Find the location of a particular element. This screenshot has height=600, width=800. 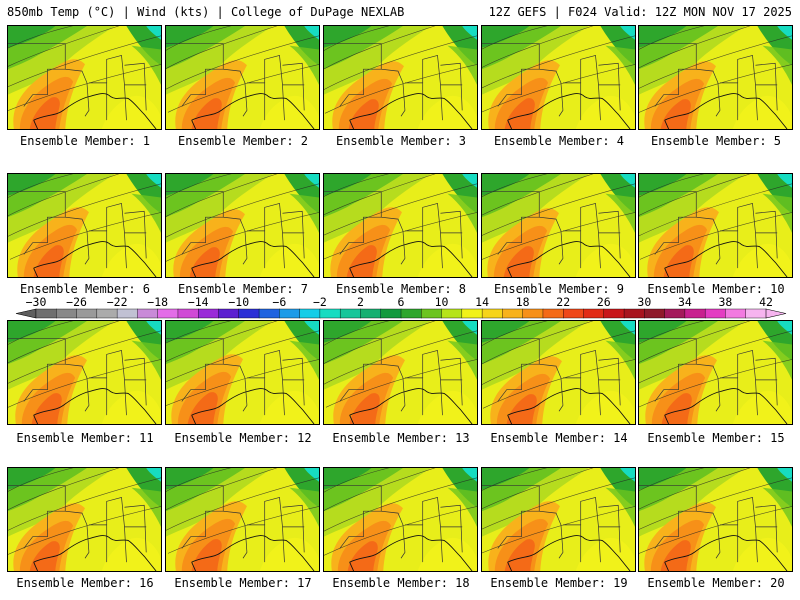

ensemble-member-label: Ensemble Member: 14 is located at coordinates (559, 438).